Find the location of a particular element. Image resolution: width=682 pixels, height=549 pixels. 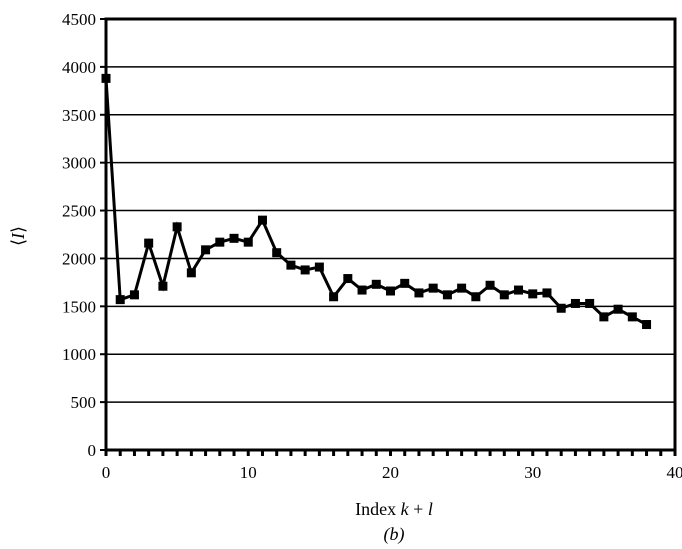

figure-caption: (b) is located at coordinates (394, 534).